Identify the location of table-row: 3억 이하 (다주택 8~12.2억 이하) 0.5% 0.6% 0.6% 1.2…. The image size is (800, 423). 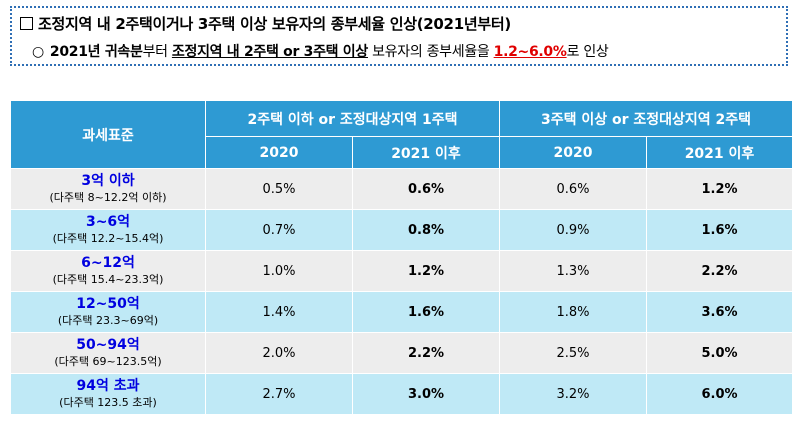
(401, 189).